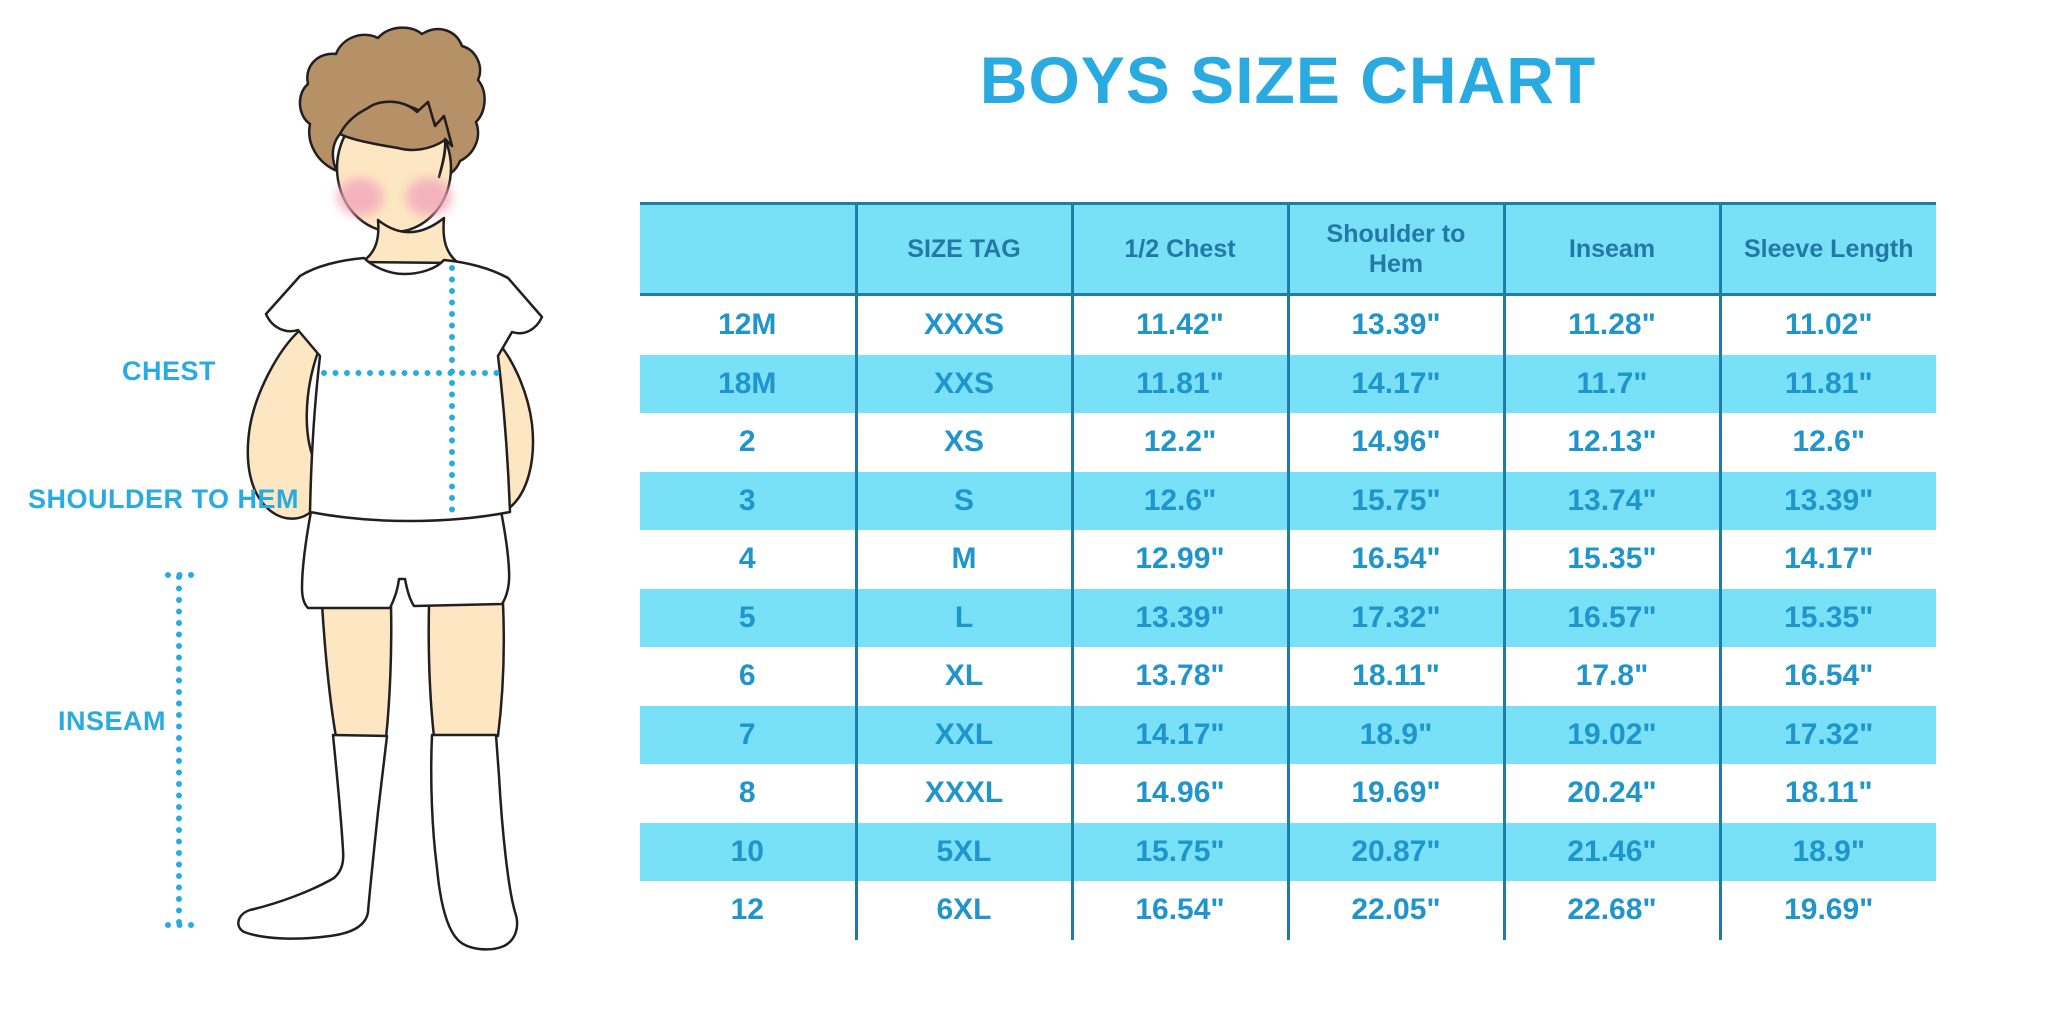 This screenshot has width=2048, height=1024. I want to click on boy-neck, so click(410, 240).